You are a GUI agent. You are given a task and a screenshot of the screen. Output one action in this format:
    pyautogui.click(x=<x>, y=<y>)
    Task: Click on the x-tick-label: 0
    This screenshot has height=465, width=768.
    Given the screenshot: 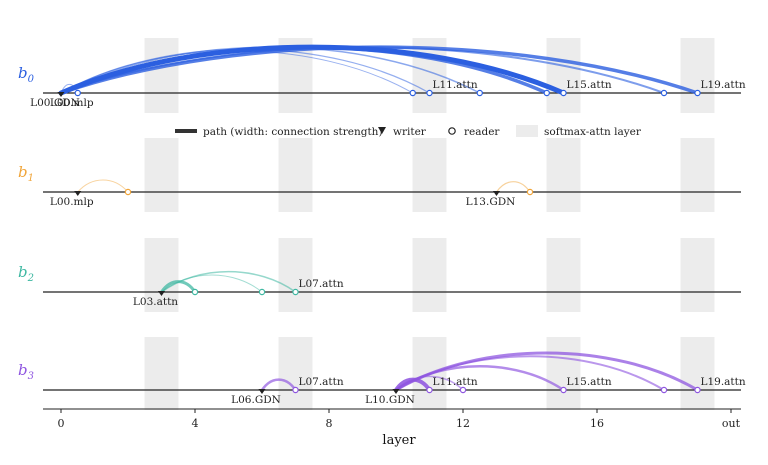 What is the action you would take?
    pyautogui.click(x=61, y=423)
    